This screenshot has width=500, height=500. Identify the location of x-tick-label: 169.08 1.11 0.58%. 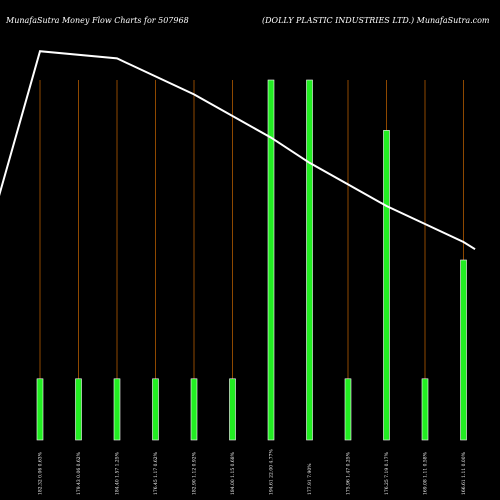
(426, 473).